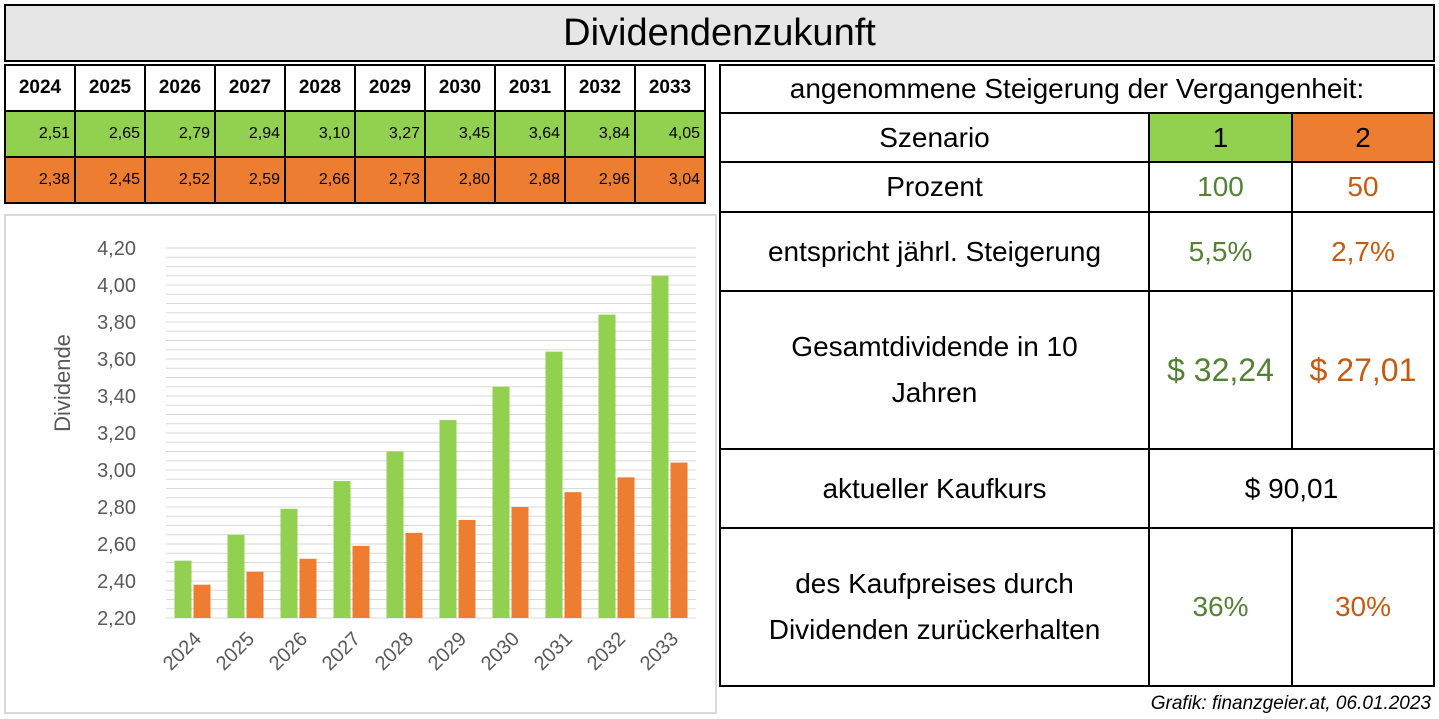  Describe the element at coordinates (116, 286) in the screenshot. I see `y-tick-label: 4,00` at that location.